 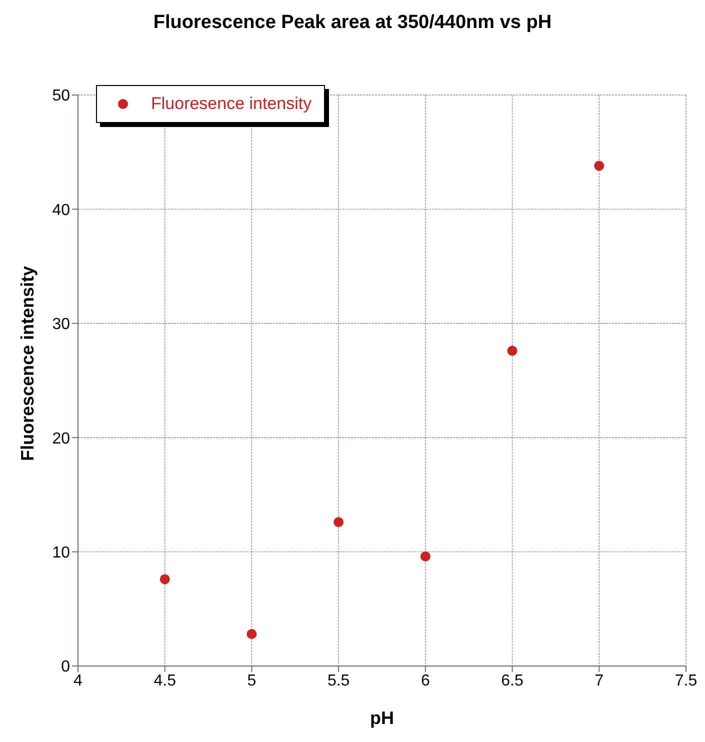 What do you see at coordinates (338, 681) in the screenshot?
I see `x-tick-label: 5.5` at bounding box center [338, 681].